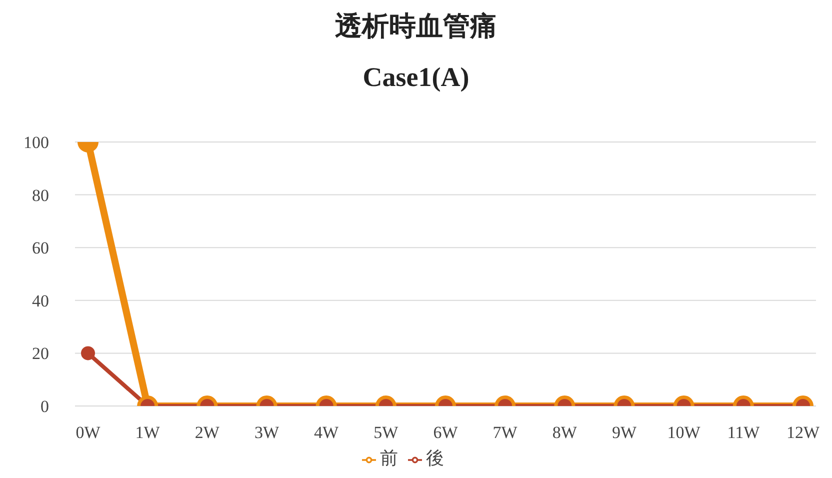 Image resolution: width=832 pixels, height=478 pixels. I want to click on x-tick-label: 3W, so click(267, 432).